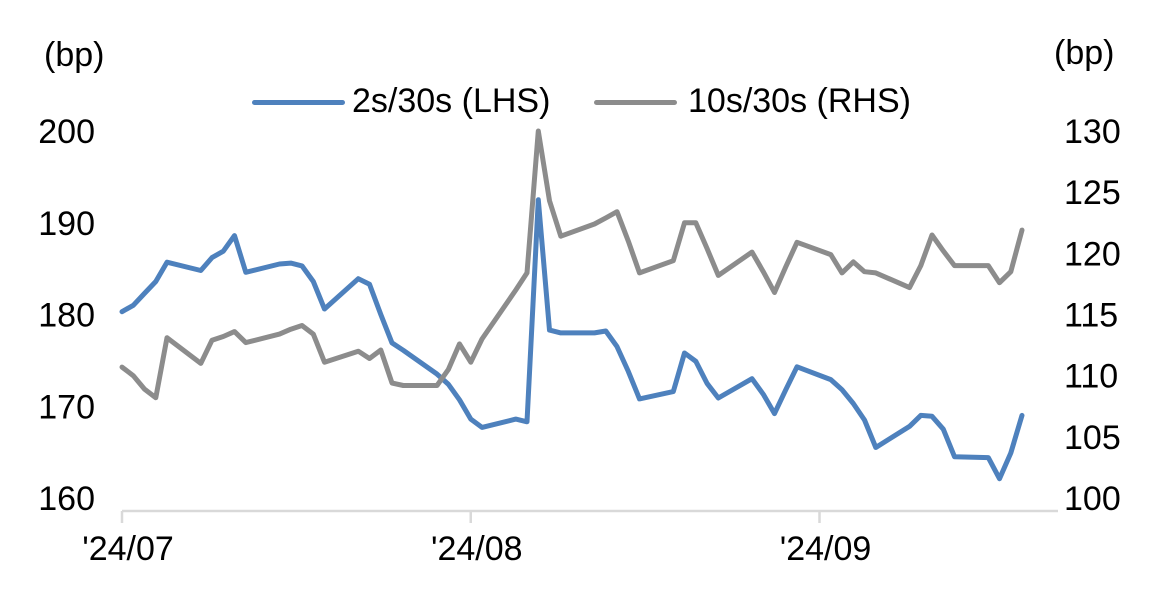  I want to click on right-axis-tick-label-130: 130, so click(1092, 132).